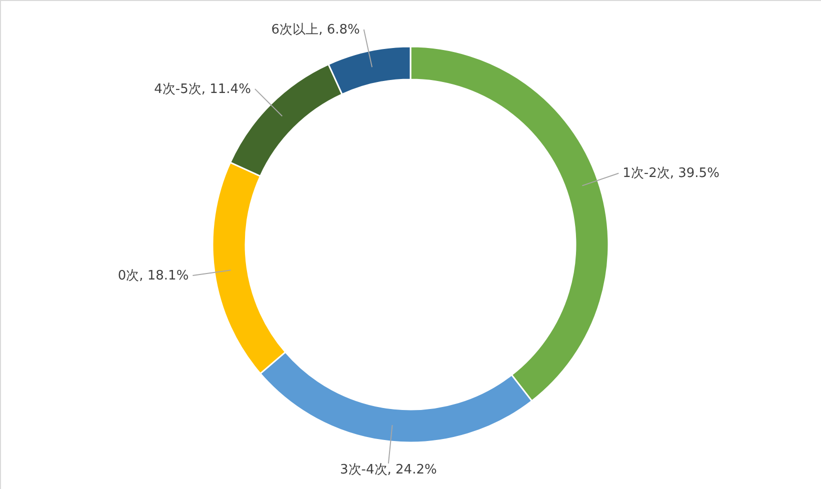 The width and height of the screenshot is (821, 489). What do you see at coordinates (671, 174) in the screenshot?
I see `slice-label: 1次-2次, 39.5%` at bounding box center [671, 174].